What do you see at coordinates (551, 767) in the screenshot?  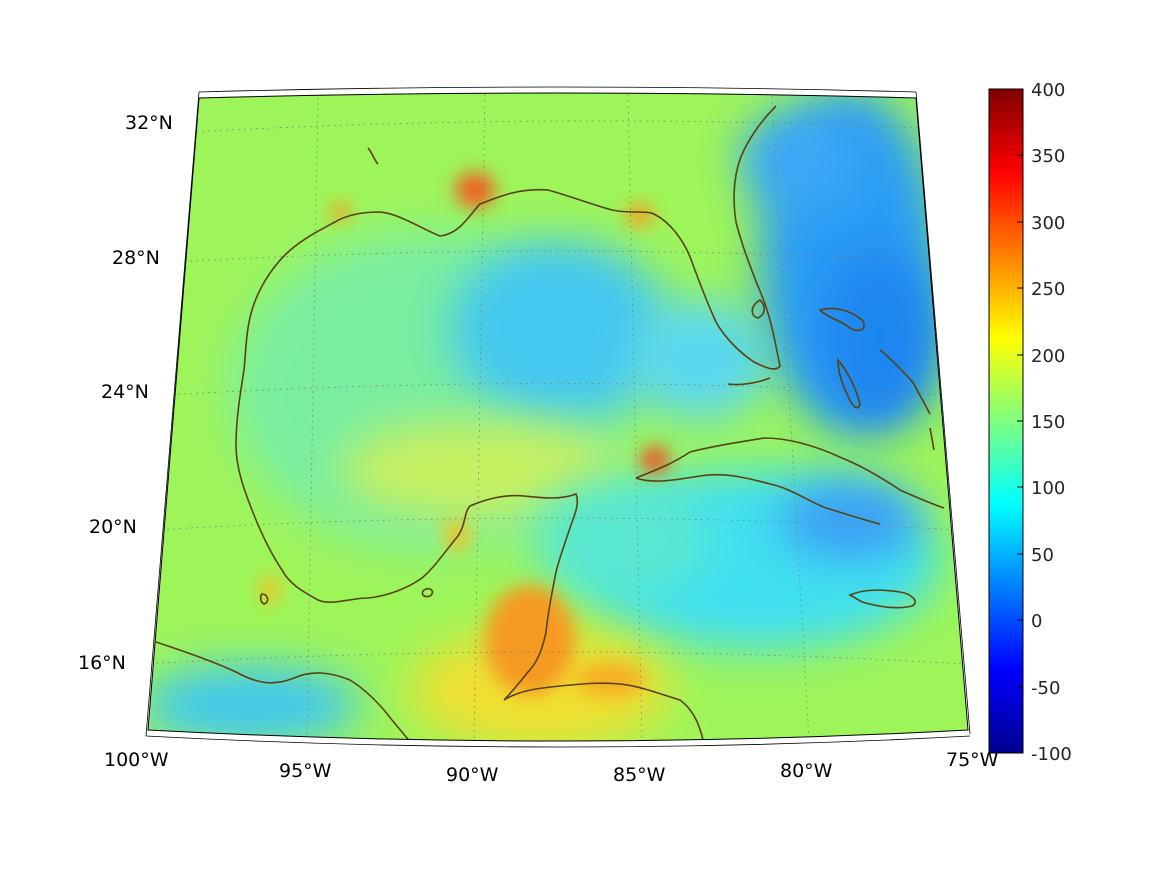 I see `lon-labels: 100°W 95°W 90°W 85°W 80°W 75°W` at bounding box center [551, 767].